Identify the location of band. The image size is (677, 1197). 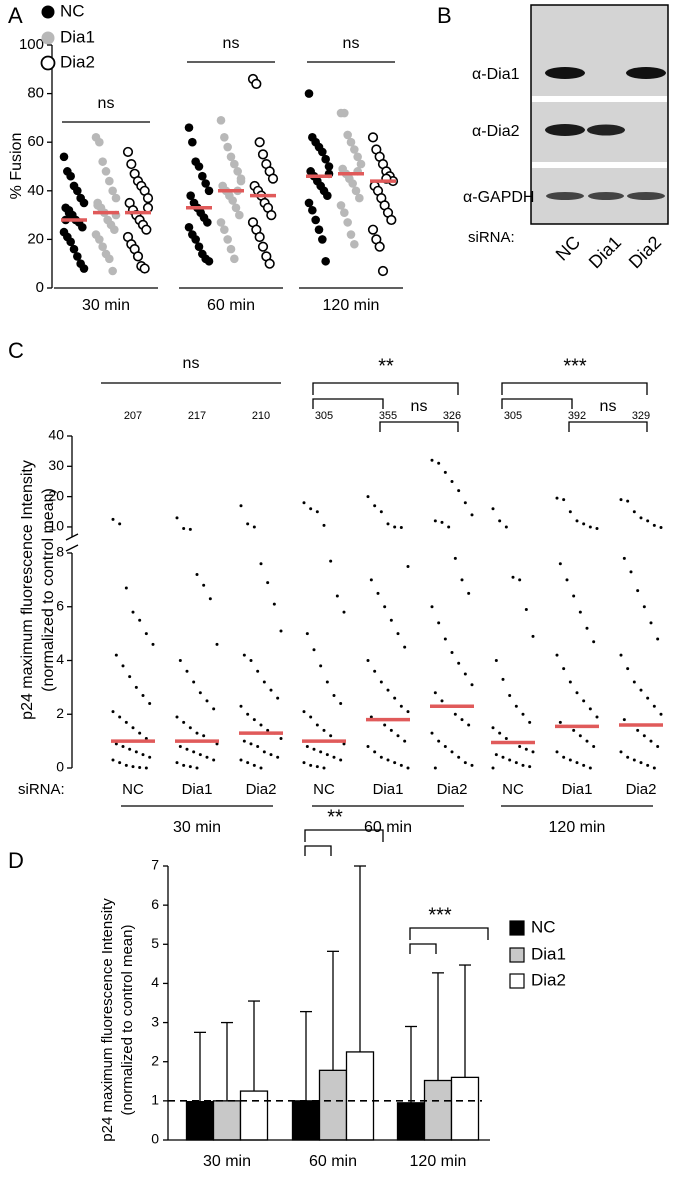
(606, 196).